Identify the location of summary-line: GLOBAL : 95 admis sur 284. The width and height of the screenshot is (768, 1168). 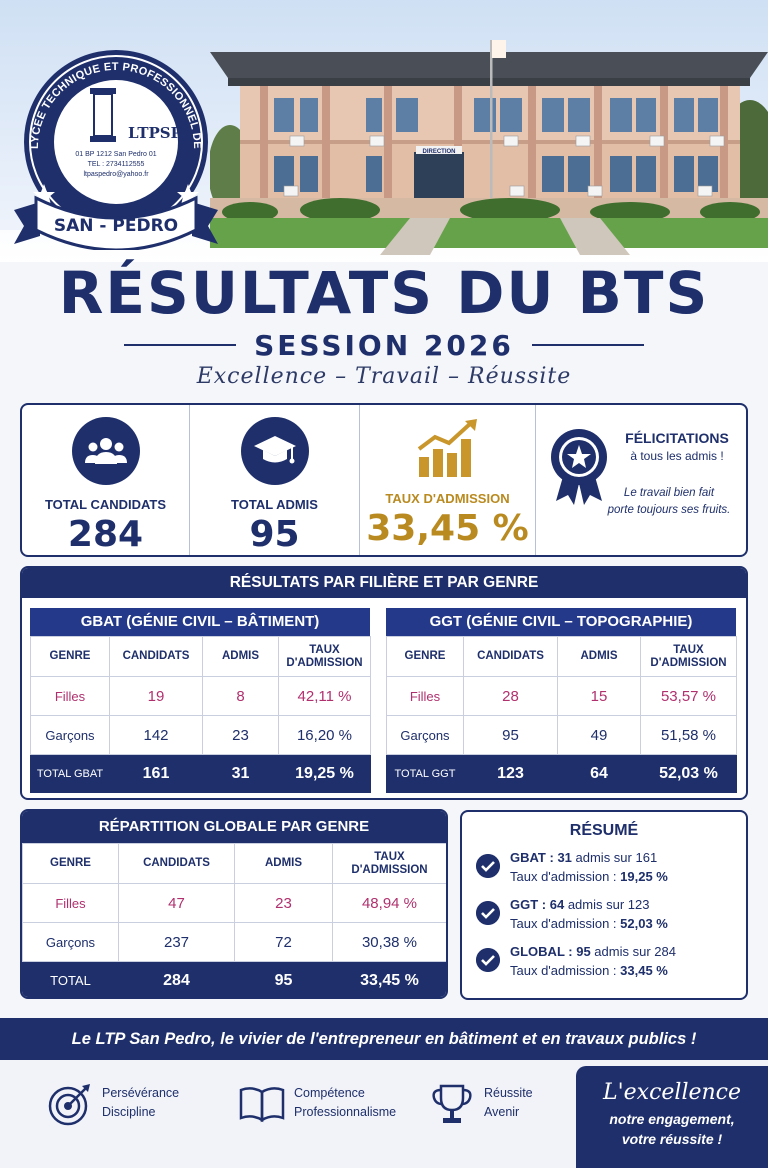
(593, 951).